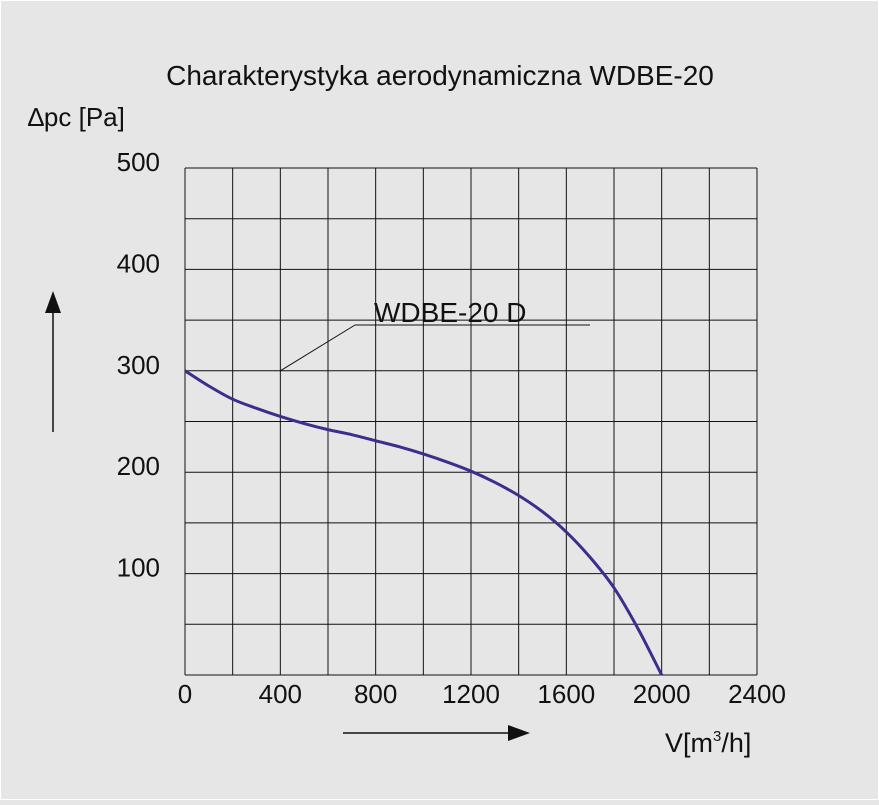  What do you see at coordinates (435, 334) in the screenshot?
I see `series-annotation: WDBE-20 D` at bounding box center [435, 334].